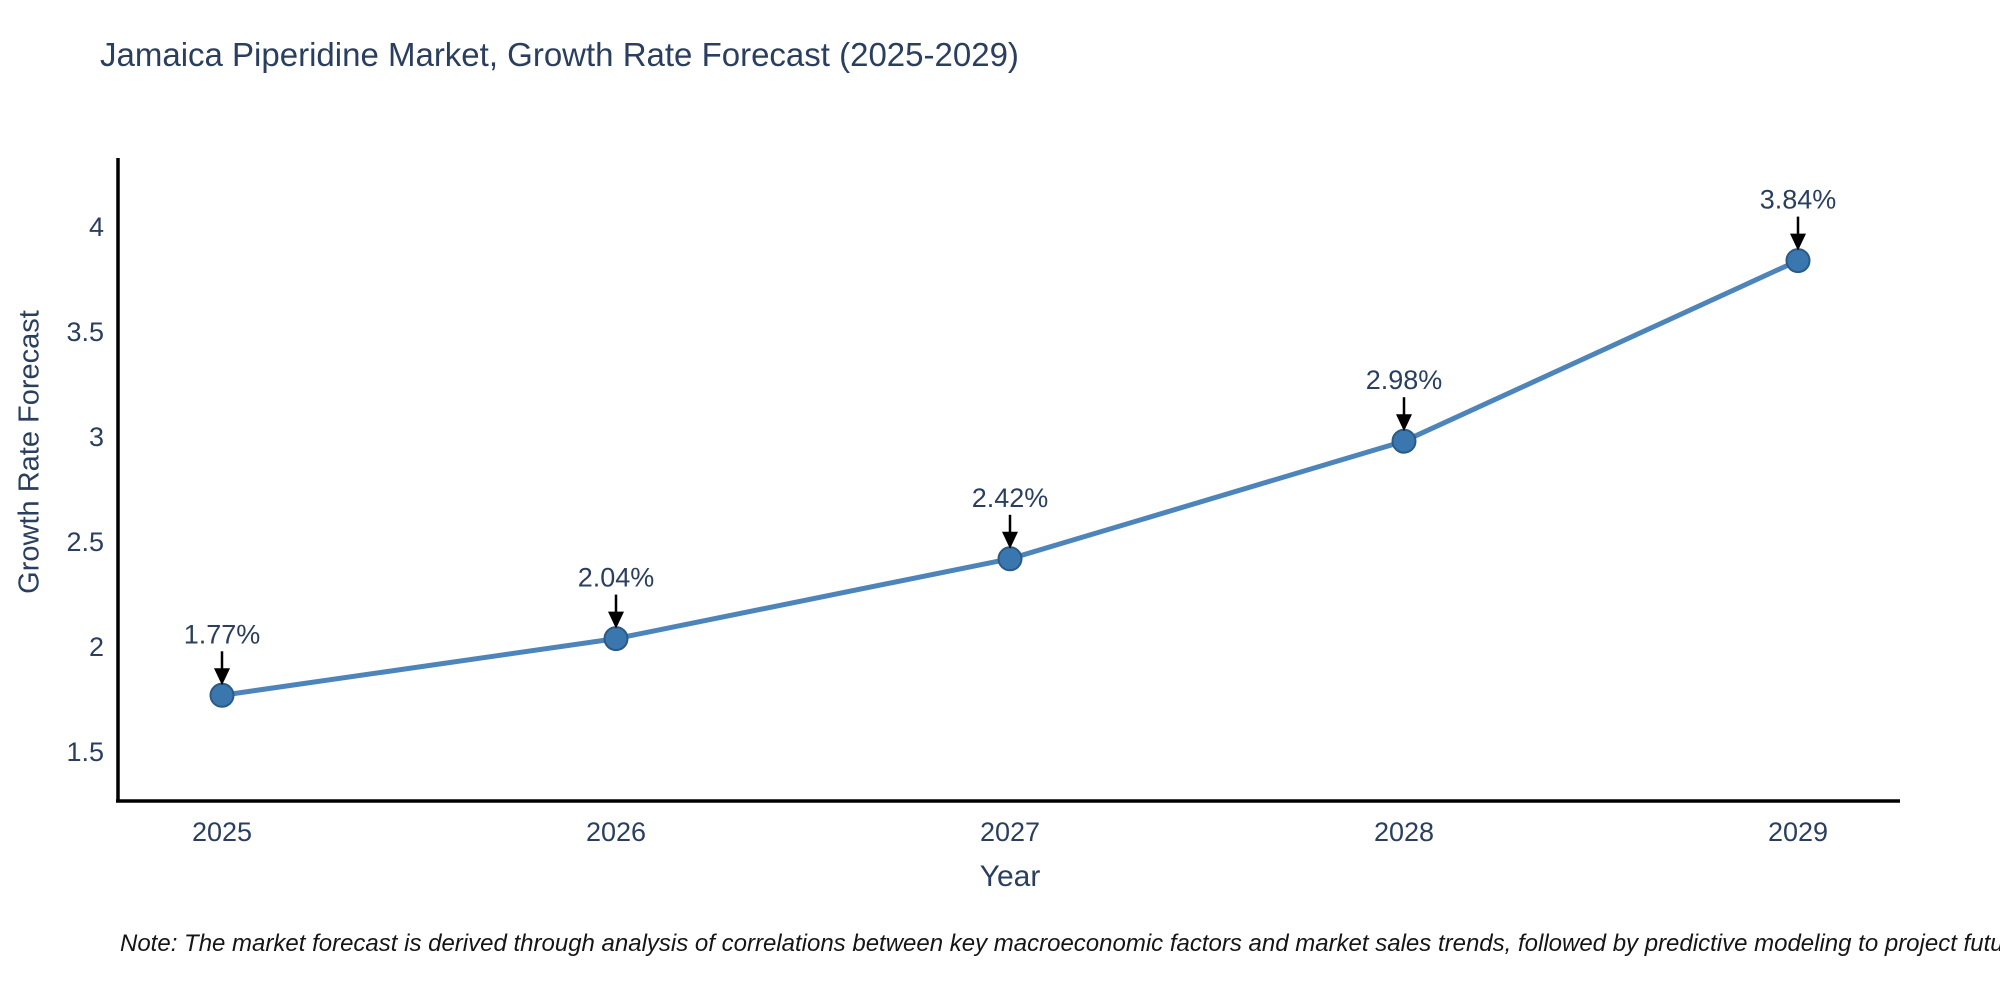  Describe the element at coordinates (85, 332) in the screenshot. I see `y-tick-label: 3.5` at that location.